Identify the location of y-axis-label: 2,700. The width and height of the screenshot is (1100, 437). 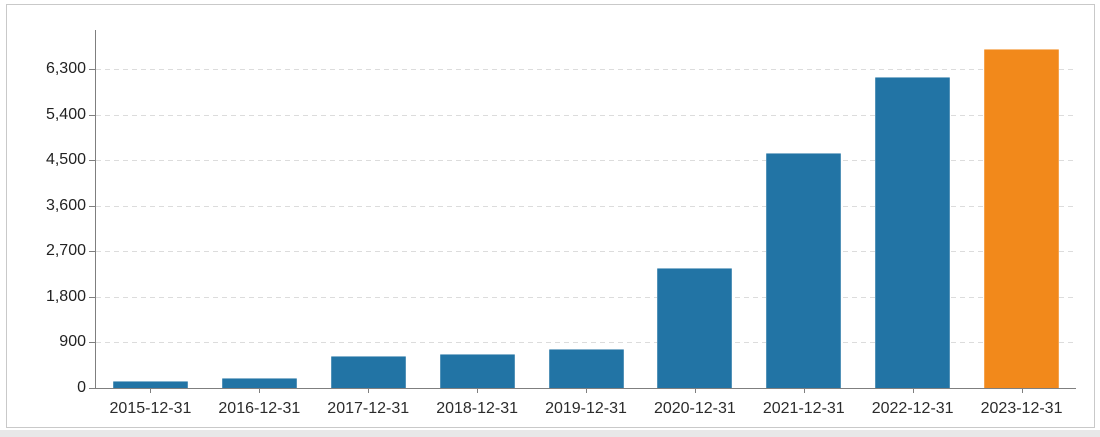
(65, 251).